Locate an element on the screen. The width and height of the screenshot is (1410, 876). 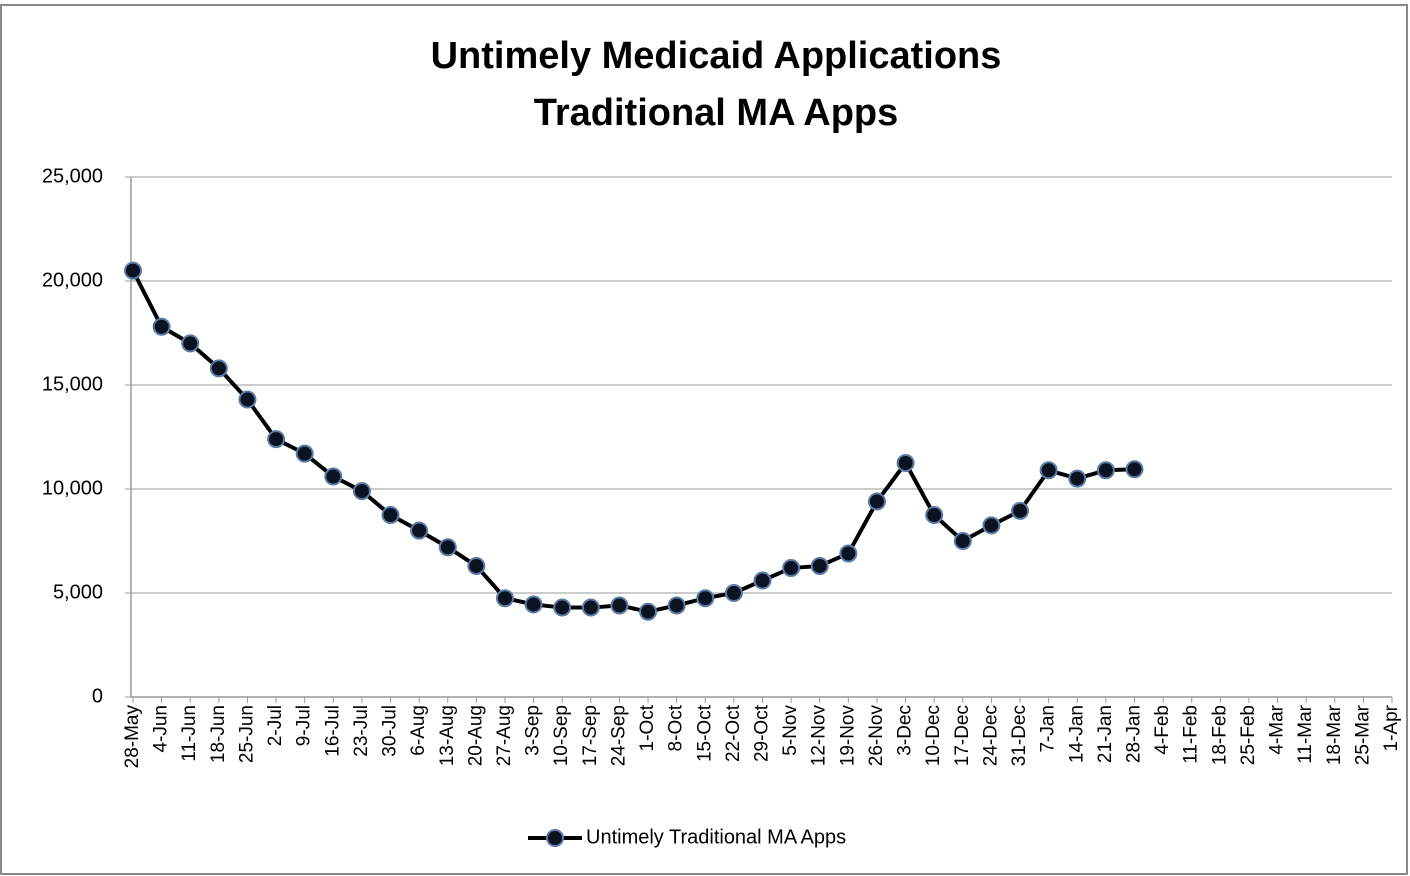
x-tick-label: 17-Dec is located at coordinates (962, 735).